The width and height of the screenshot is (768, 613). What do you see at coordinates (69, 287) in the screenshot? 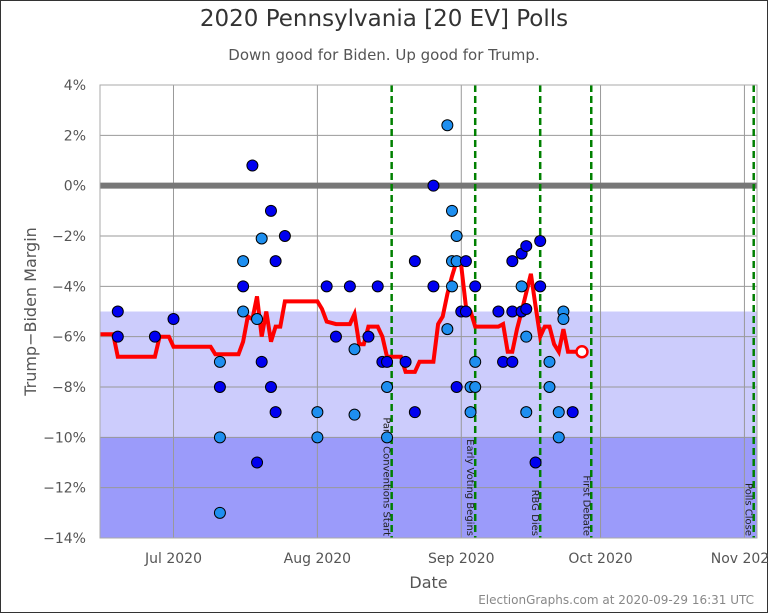
I see `y-tick-label: −4%` at bounding box center [69, 287].